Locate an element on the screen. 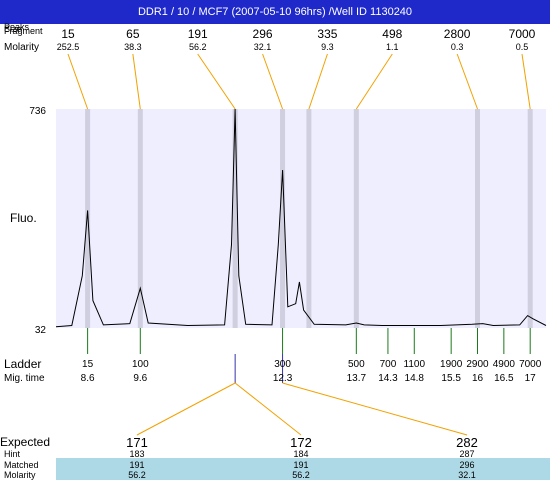  ladder-time-label: 17 is located at coordinates (531, 378).